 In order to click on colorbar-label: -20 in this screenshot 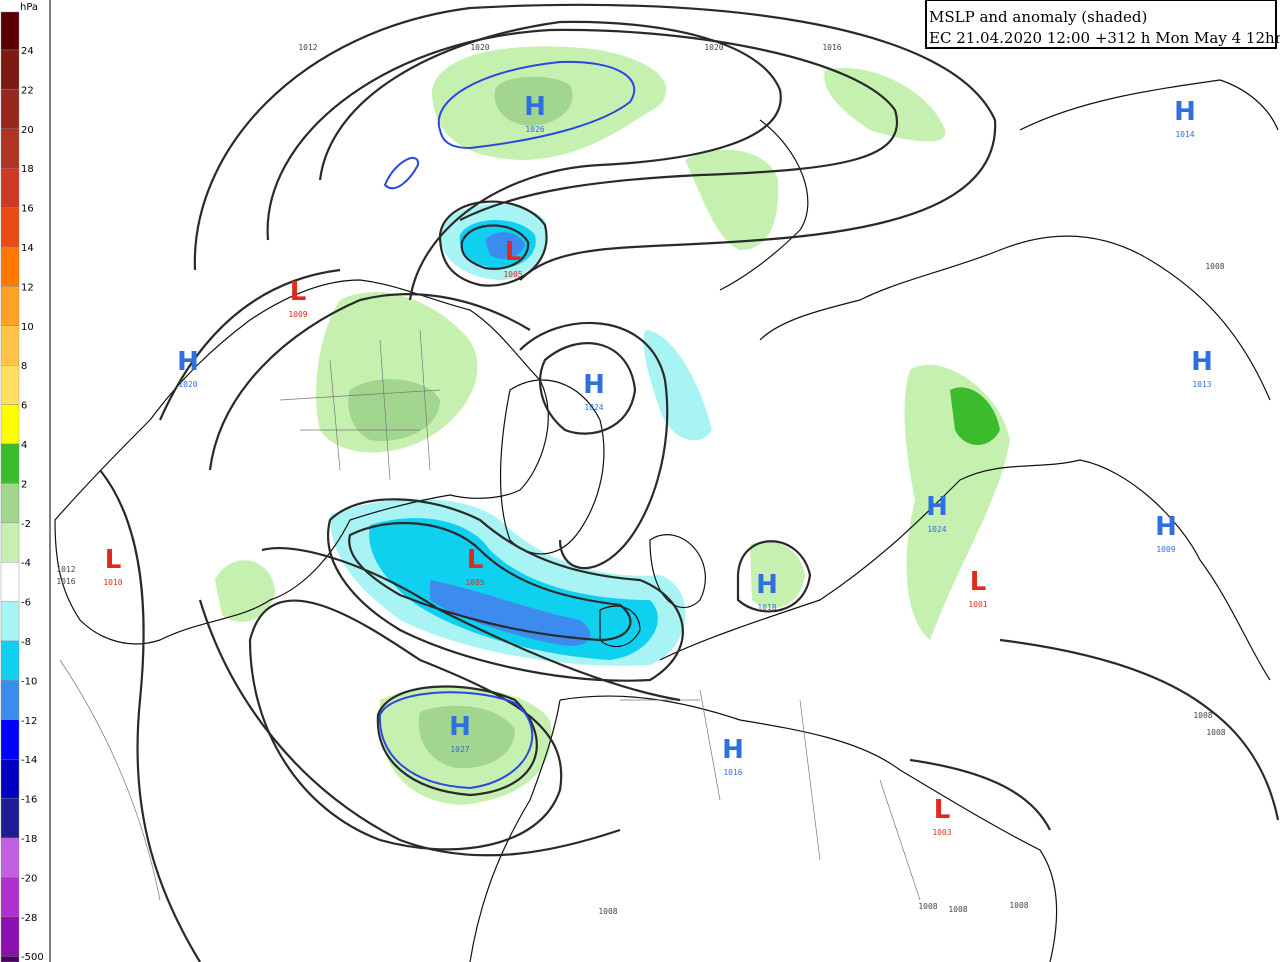, I will do `click(29, 878)`.